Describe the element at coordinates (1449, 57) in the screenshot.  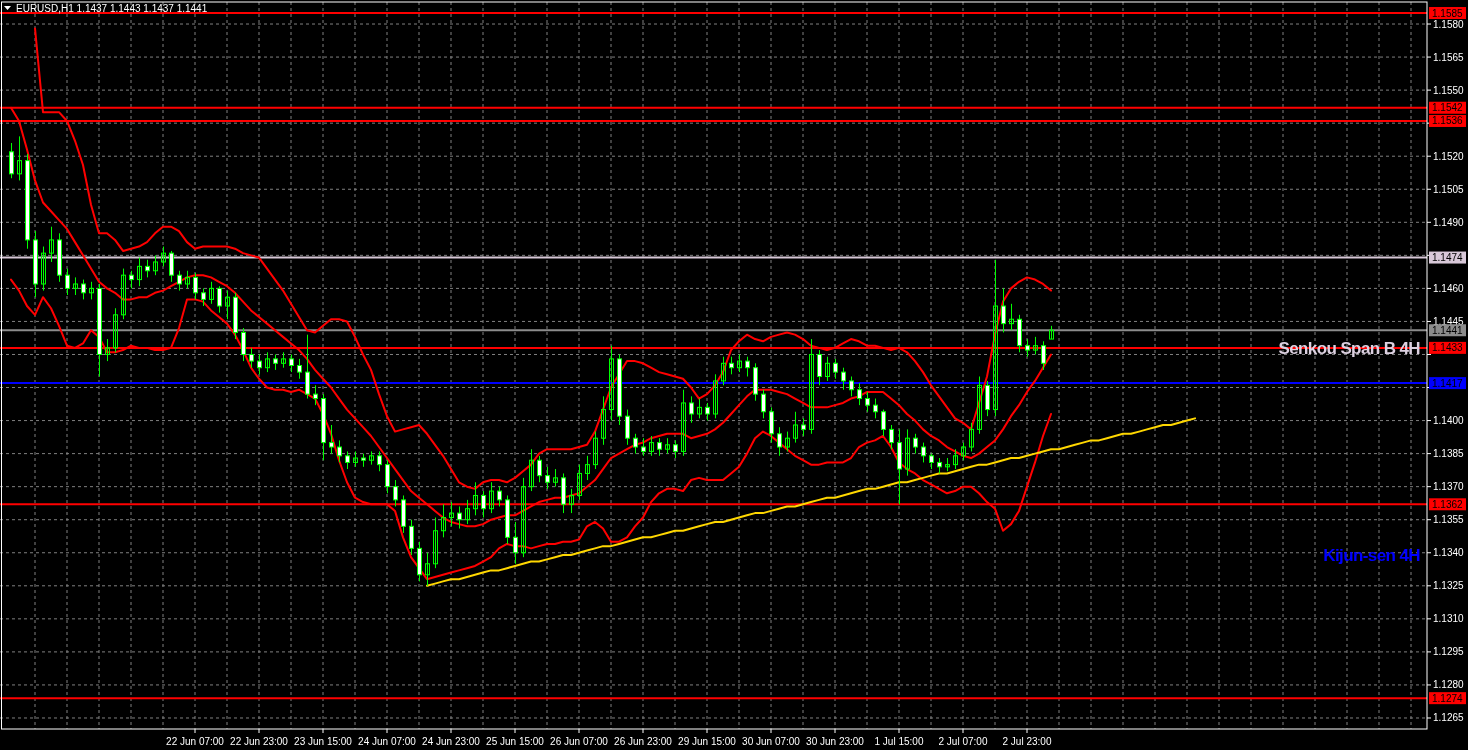
I see `y-tick-label: 1.1565` at that location.